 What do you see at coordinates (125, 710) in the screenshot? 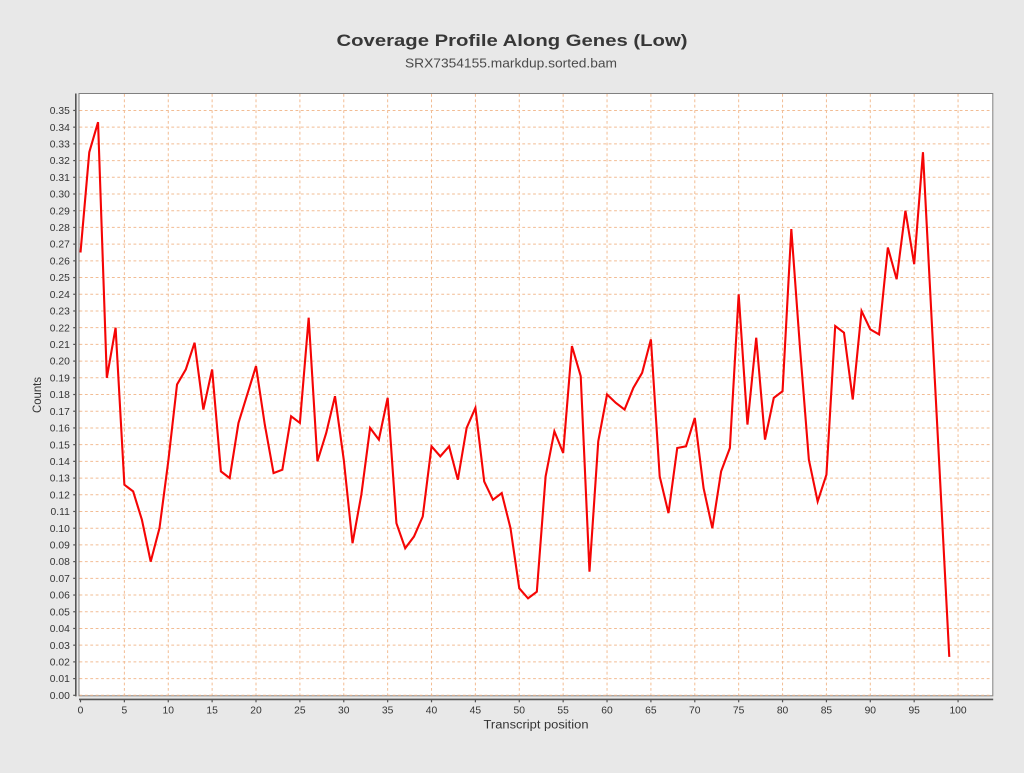
I see `svg-text: 5` at bounding box center [125, 710].